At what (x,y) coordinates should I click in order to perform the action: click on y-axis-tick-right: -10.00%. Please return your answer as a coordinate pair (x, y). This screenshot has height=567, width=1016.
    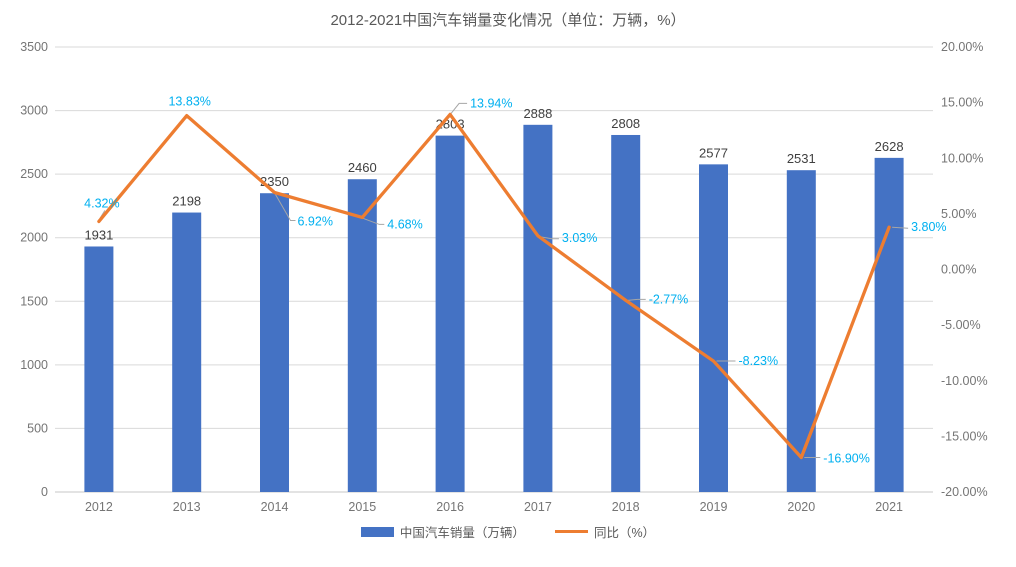
    Looking at the image, I should click on (964, 381).